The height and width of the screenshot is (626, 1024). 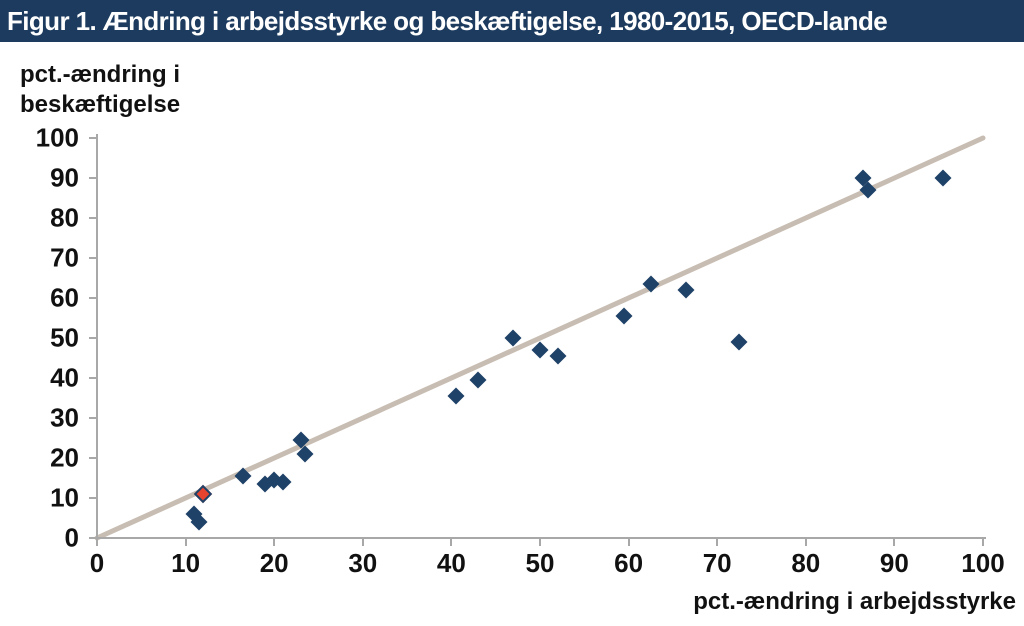 What do you see at coordinates (363, 563) in the screenshot?
I see `x-tick-label: 30` at bounding box center [363, 563].